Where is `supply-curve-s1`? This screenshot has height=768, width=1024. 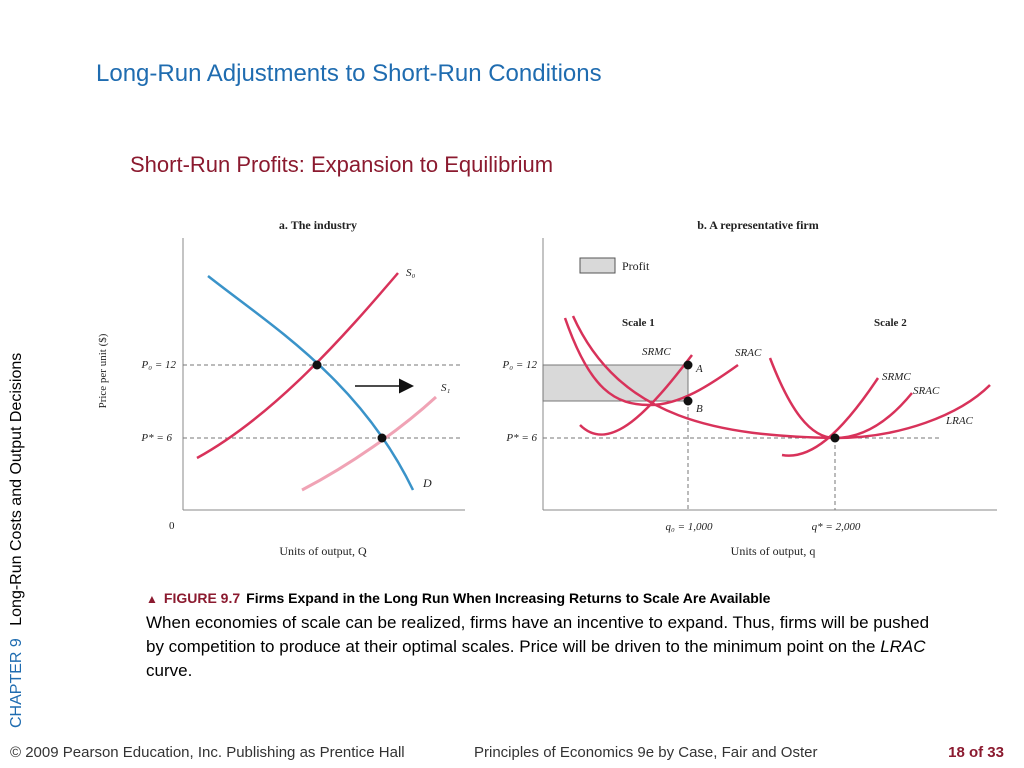
supply-curve-s1 is located at coordinates (369, 443).